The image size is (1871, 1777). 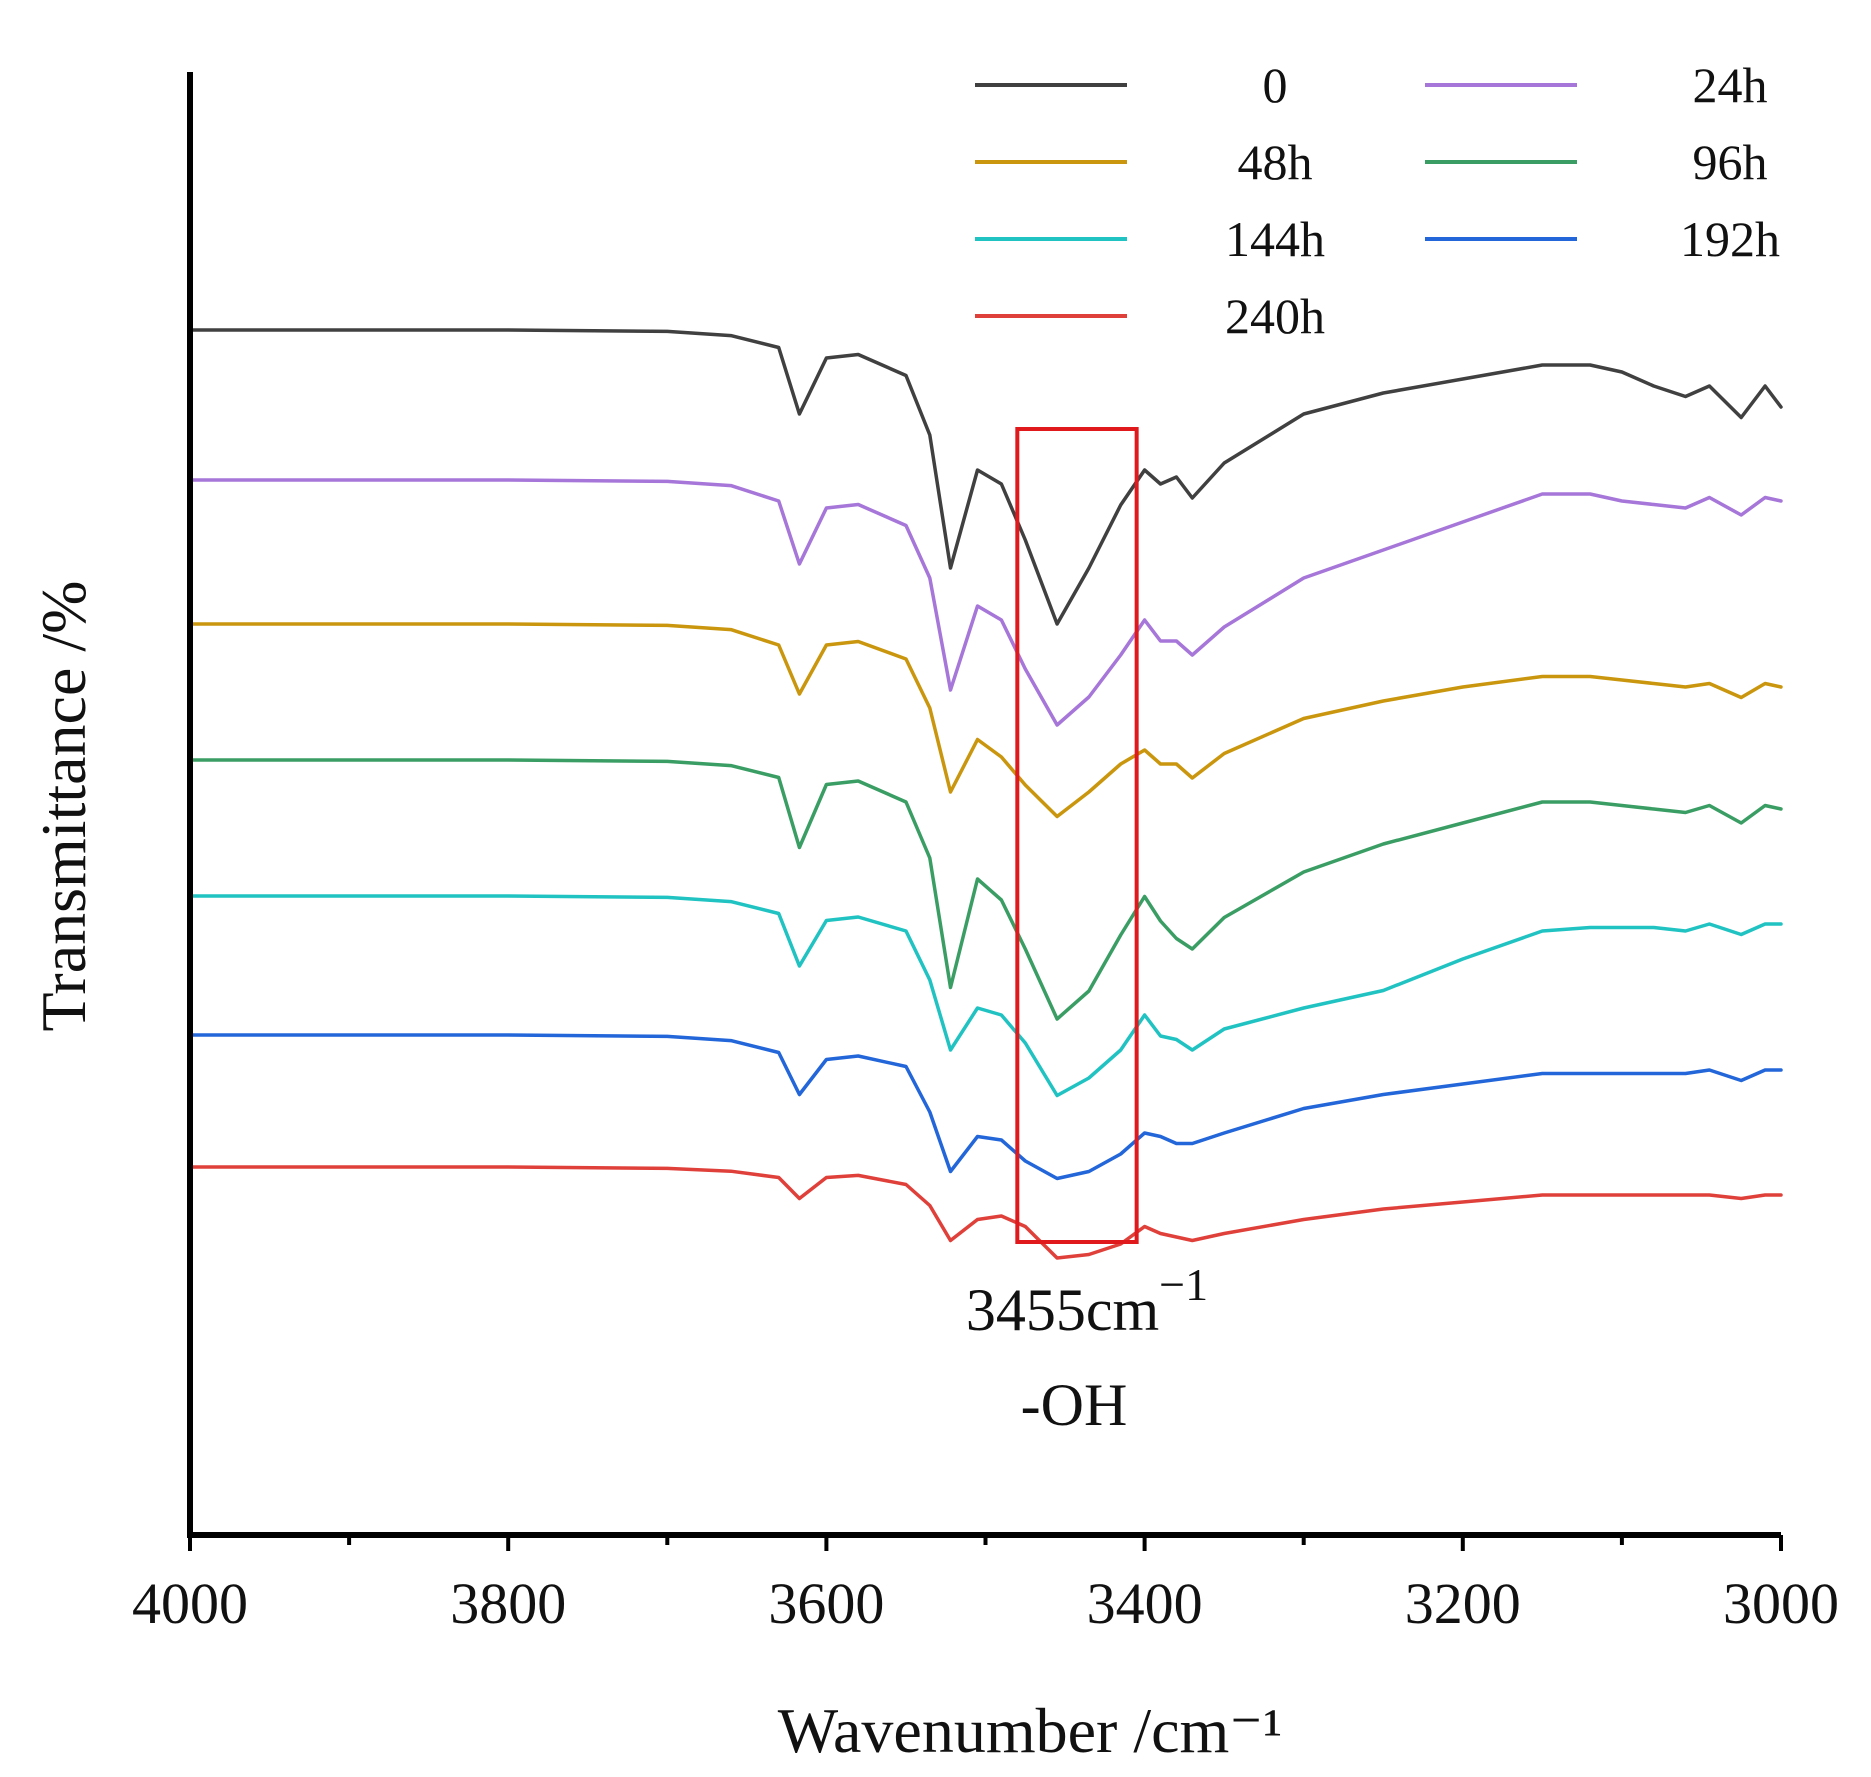 I want to click on legend-label-48h: 48h, so click(x=1275, y=162).